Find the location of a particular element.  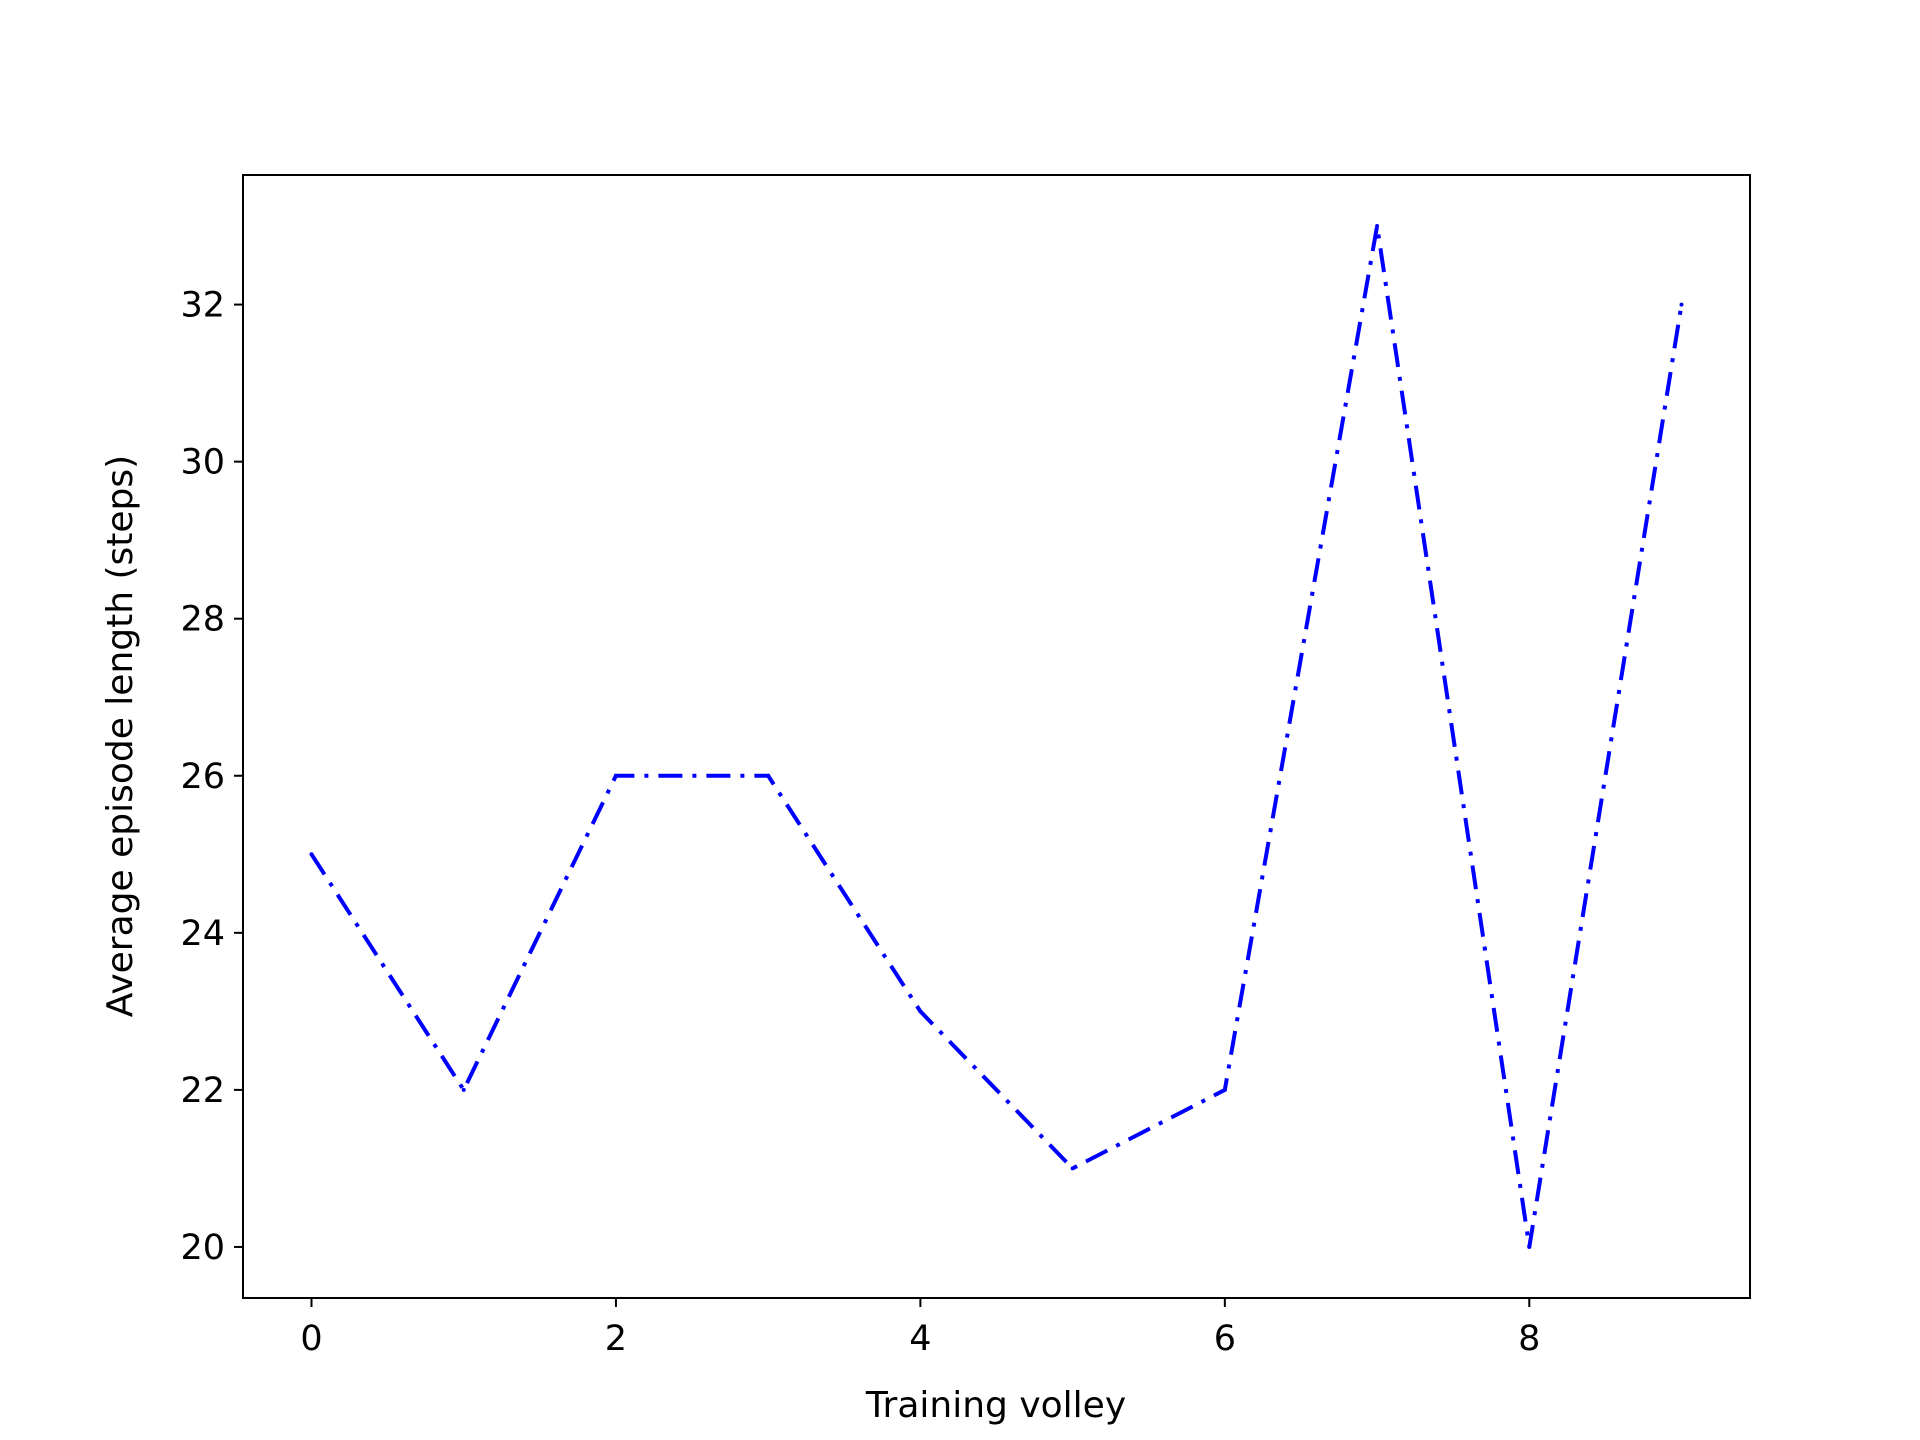

y-tick-label: 24 is located at coordinates (202, 934).